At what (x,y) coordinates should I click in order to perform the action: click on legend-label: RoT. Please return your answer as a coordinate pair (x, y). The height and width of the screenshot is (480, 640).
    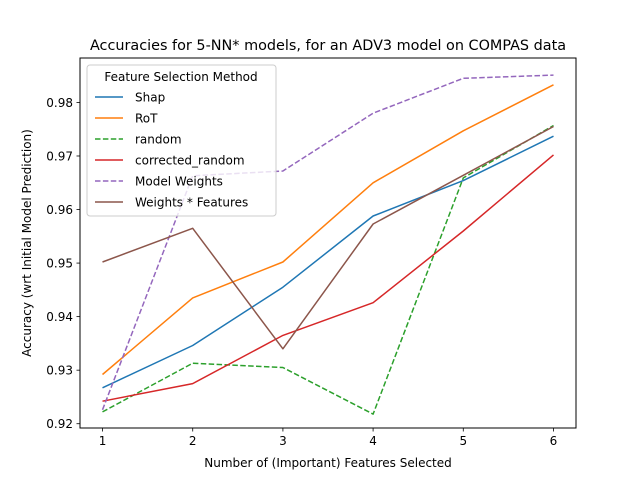
    Looking at the image, I should click on (146, 119).